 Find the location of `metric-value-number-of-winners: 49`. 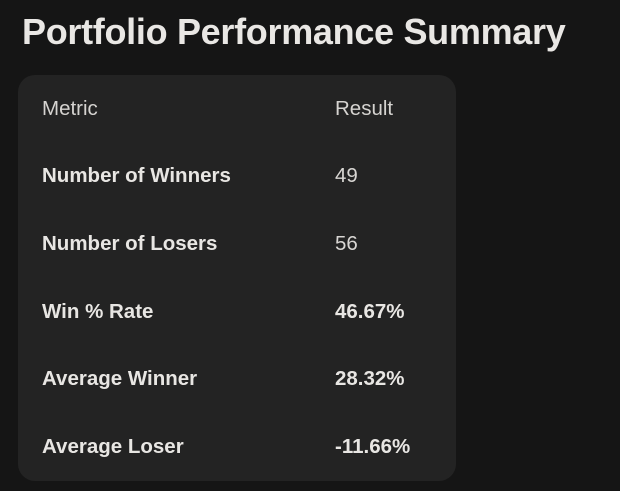

metric-value-number-of-winners: 49 is located at coordinates (346, 176).